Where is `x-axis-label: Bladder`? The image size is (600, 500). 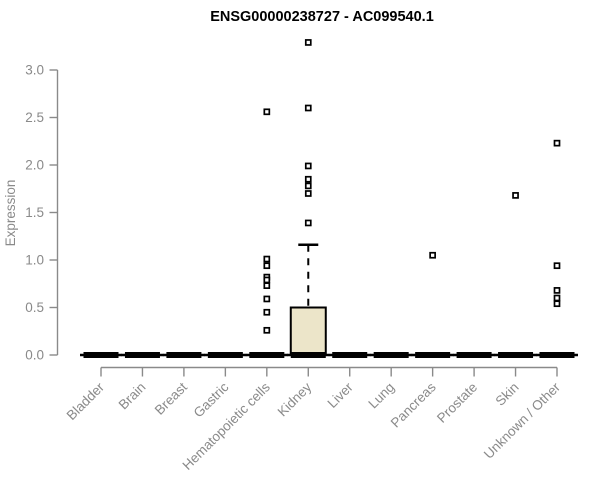
x-axis-label: Bladder is located at coordinates (86, 401).